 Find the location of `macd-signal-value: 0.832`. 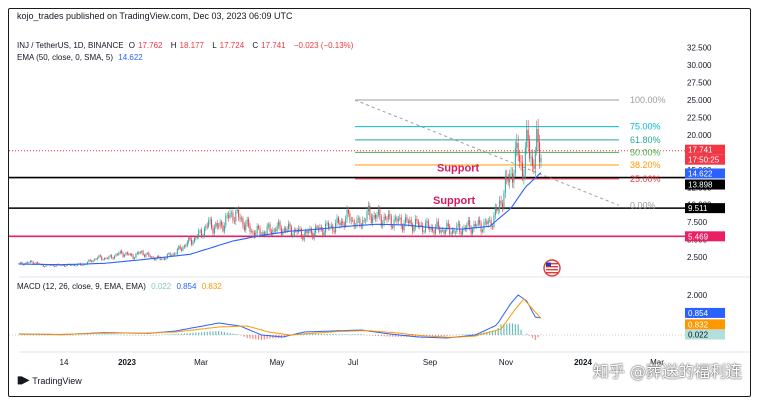

macd-signal-value: 0.832 is located at coordinates (211, 286).